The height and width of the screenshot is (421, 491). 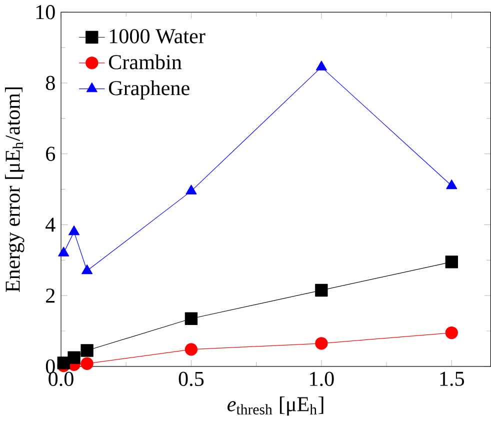 What do you see at coordinates (158, 36) in the screenshot?
I see `legend-label: 1000 Water` at bounding box center [158, 36].